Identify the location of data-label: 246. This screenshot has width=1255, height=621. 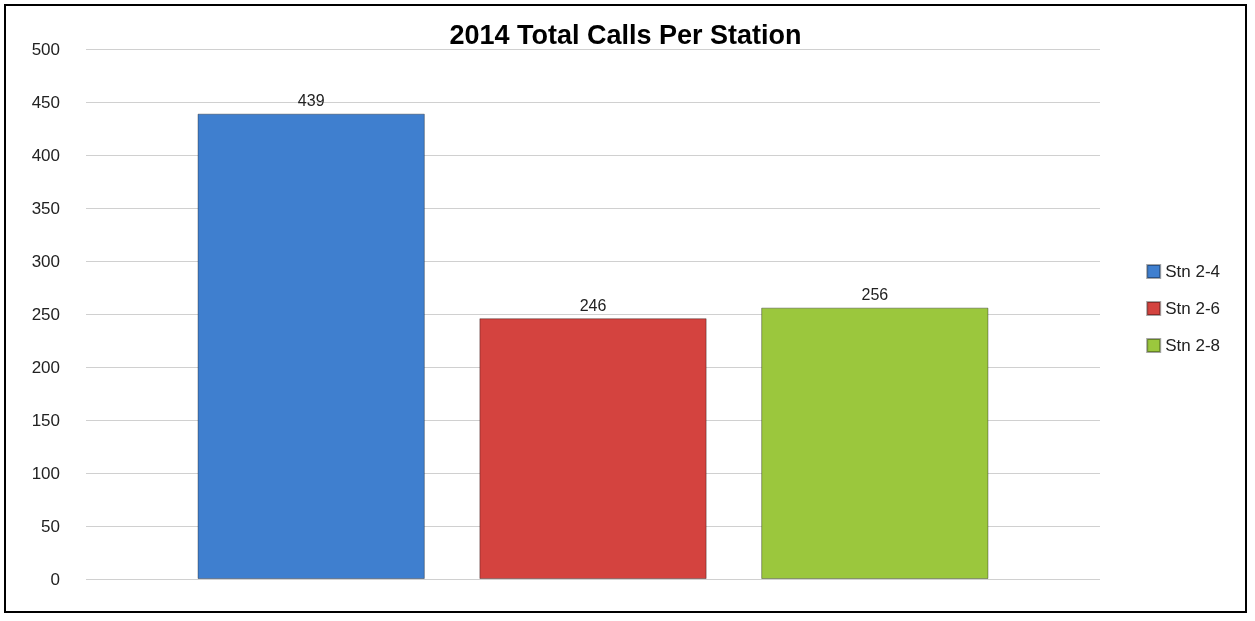
(593, 305).